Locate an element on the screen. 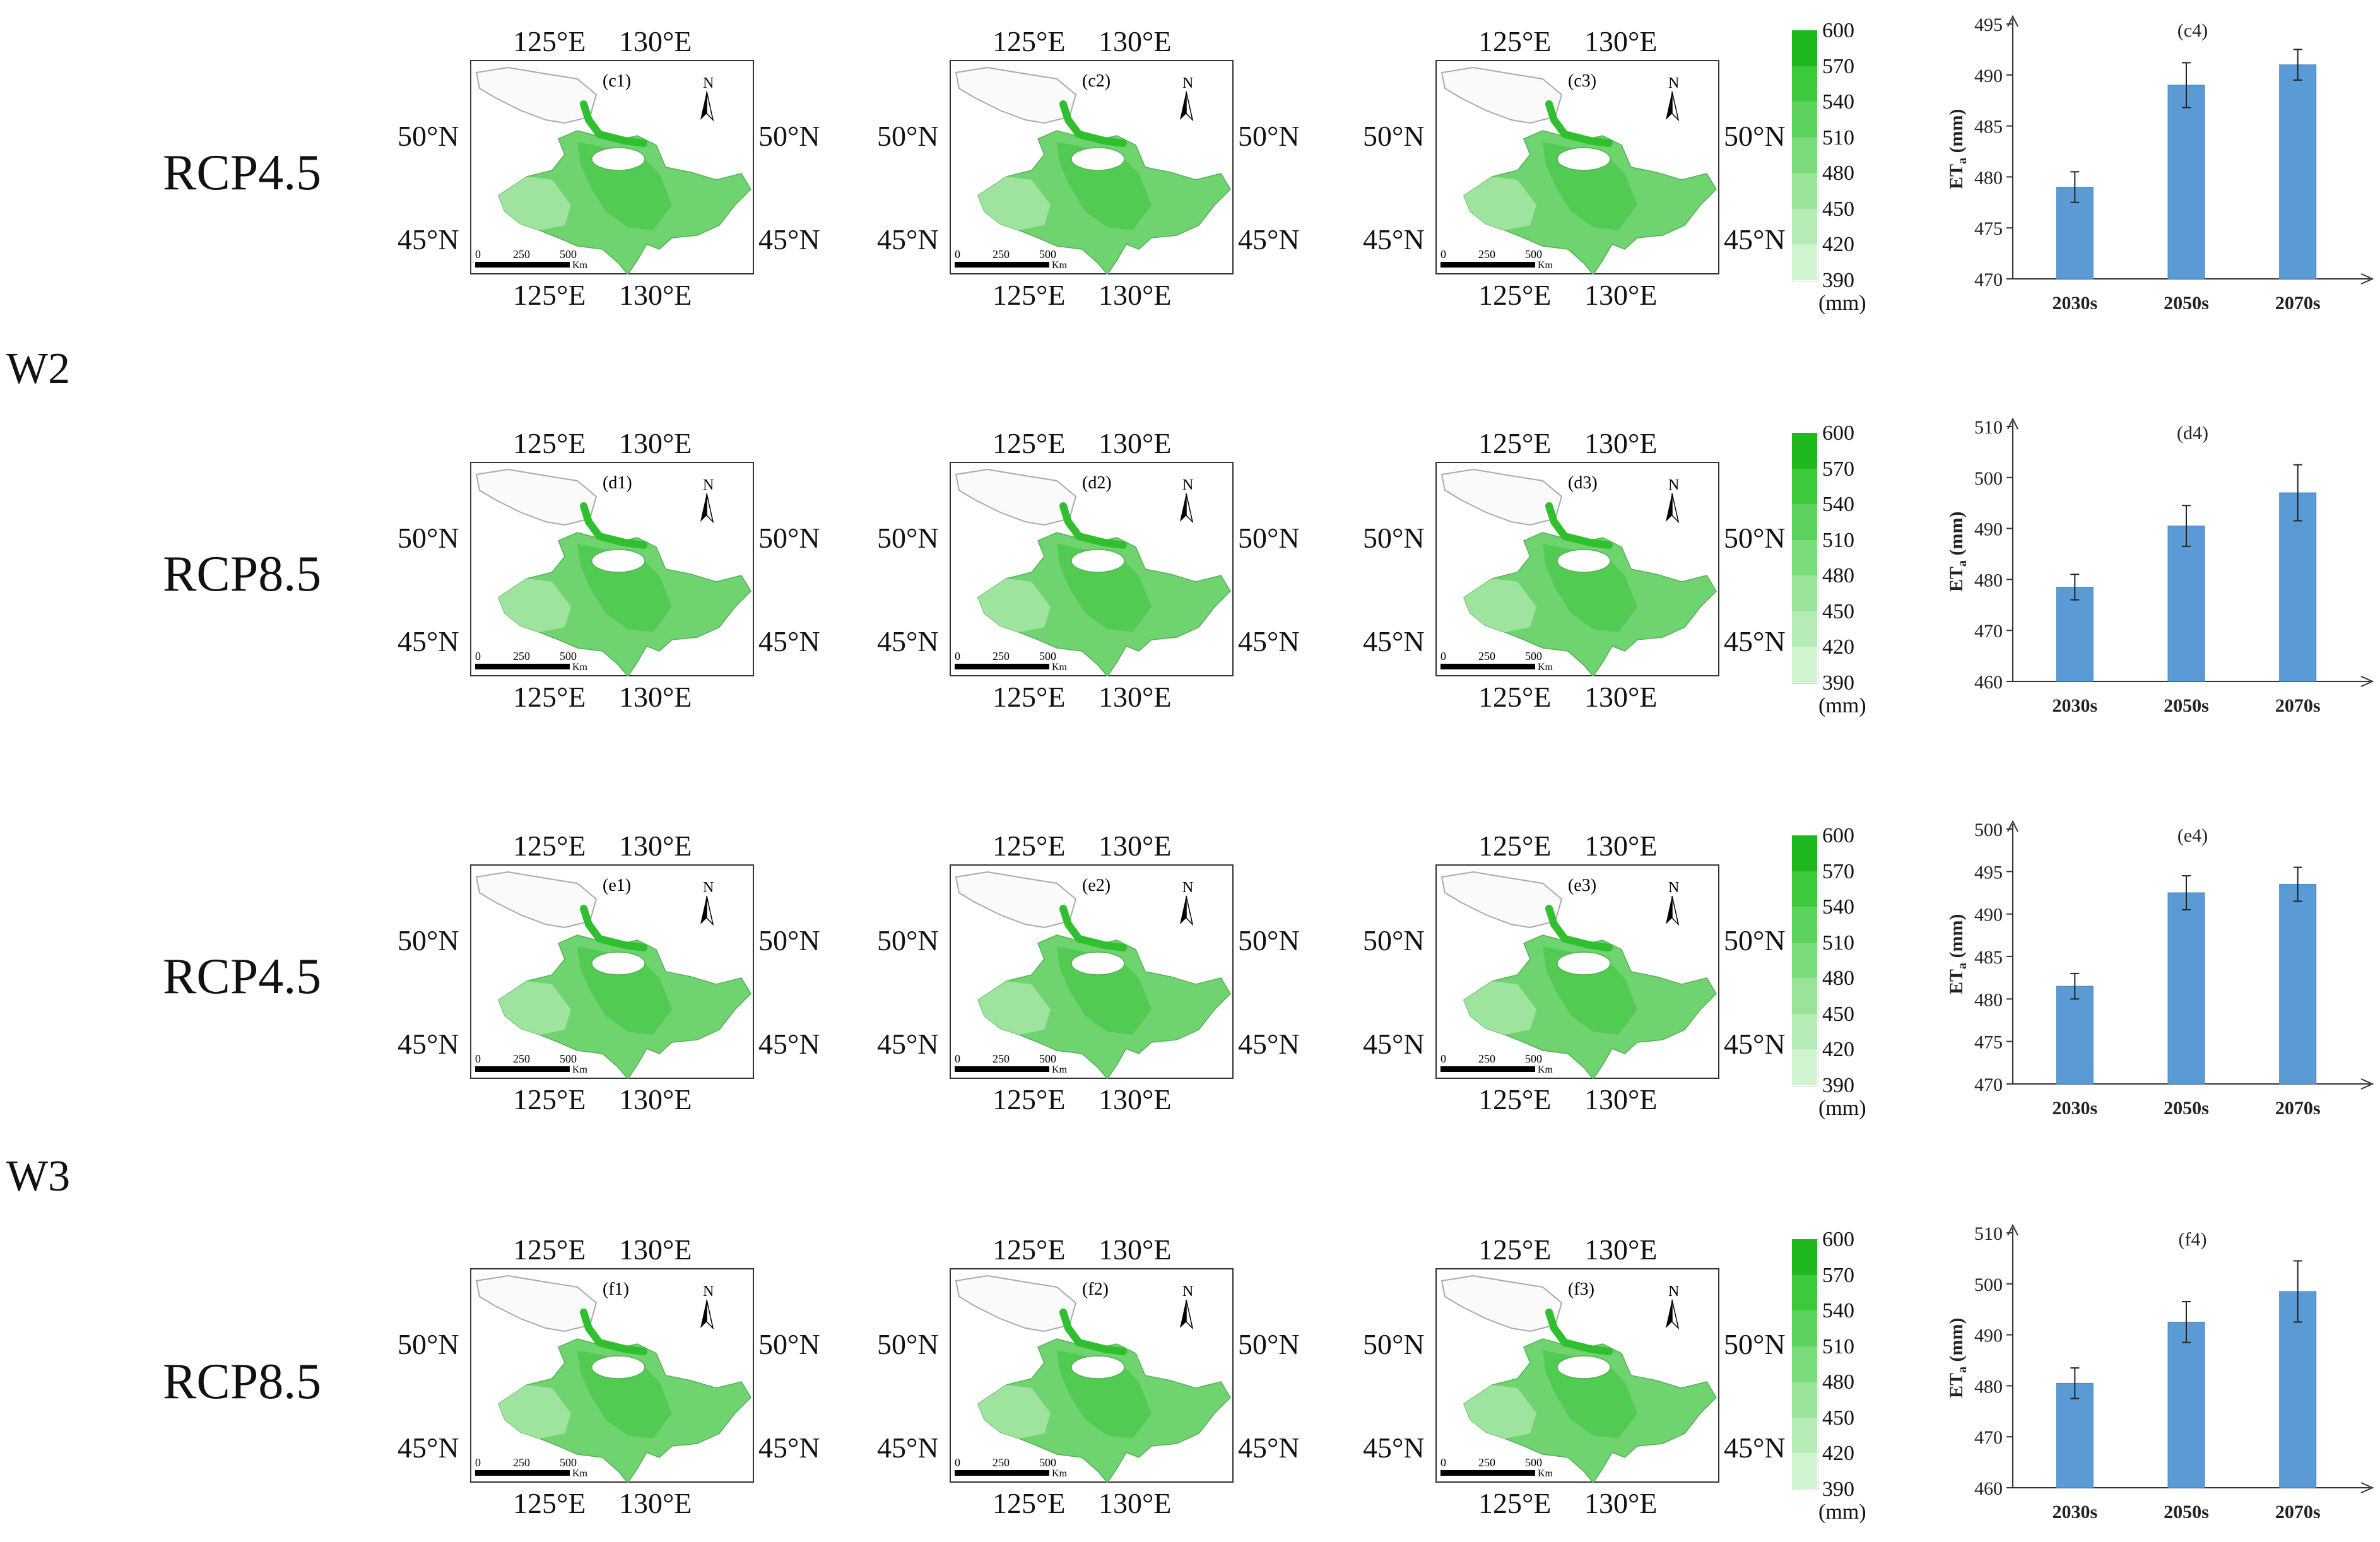 The image size is (2380, 1542). y-axis-arrow is located at coordinates (2013, 423).